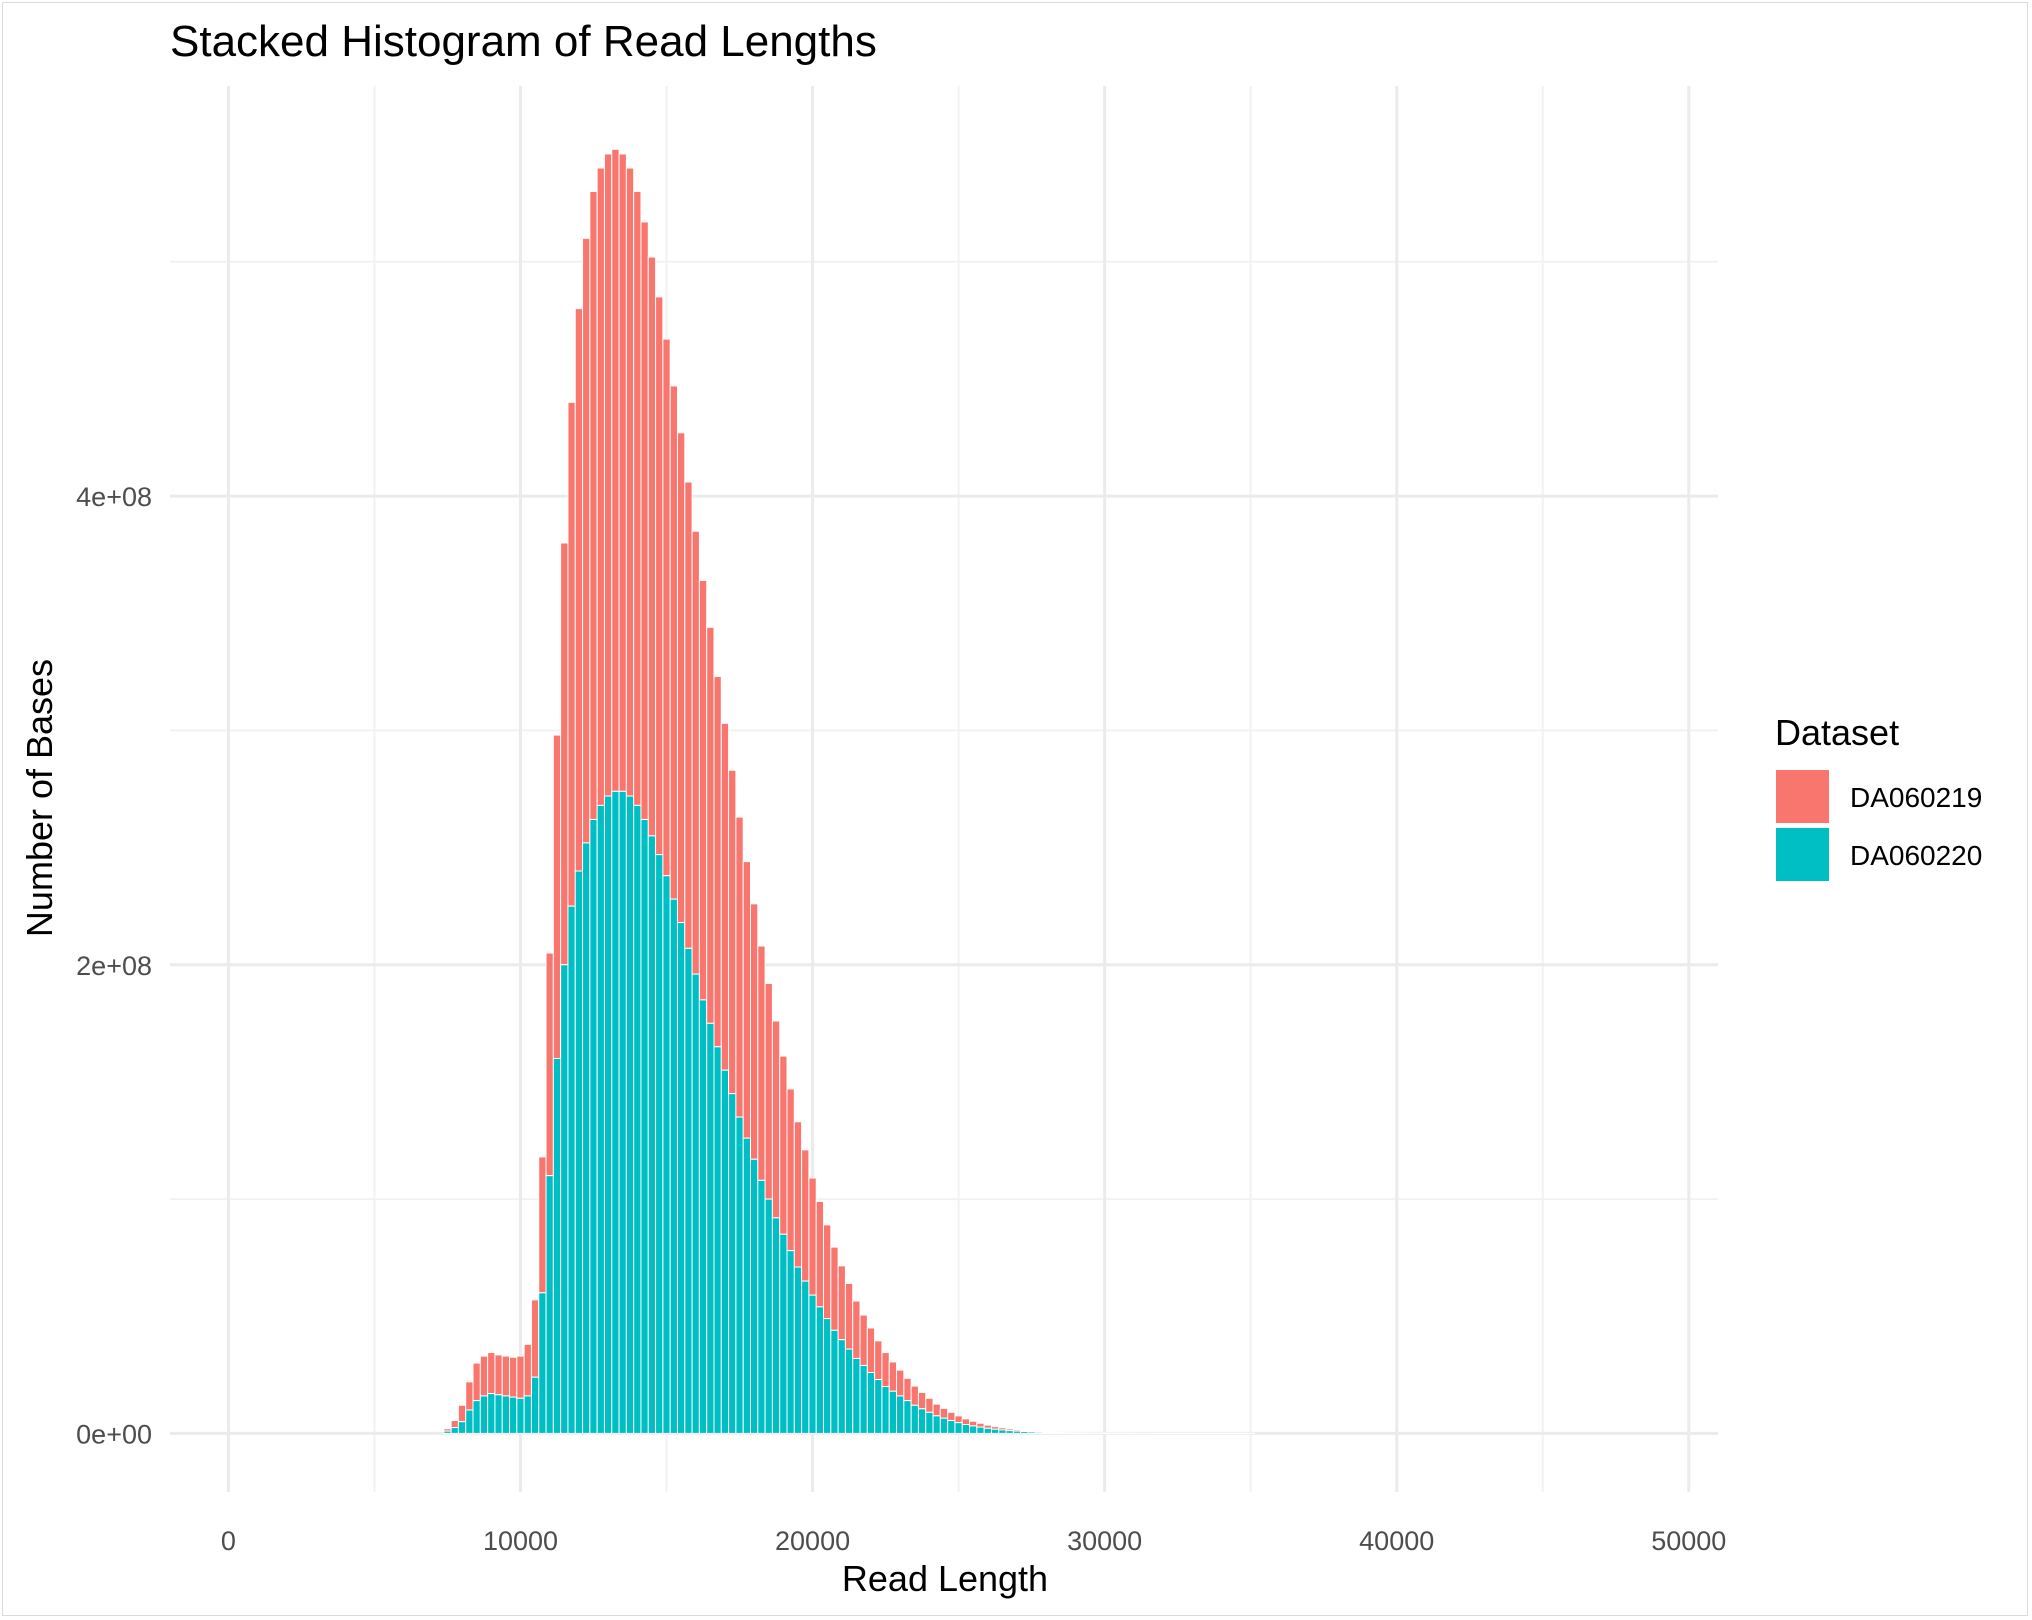 The image size is (2032, 1620). What do you see at coordinates (973, 1541) in the screenshot?
I see `x-axis-ticks: 0 10000 20000 30000 40000 50000` at bounding box center [973, 1541].